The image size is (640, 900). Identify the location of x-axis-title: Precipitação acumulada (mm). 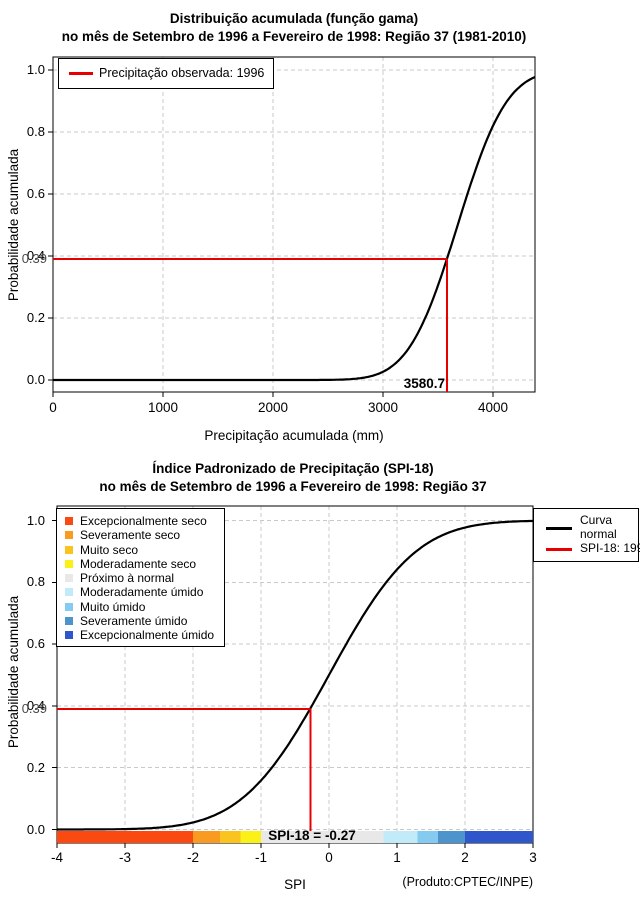
(294, 435).